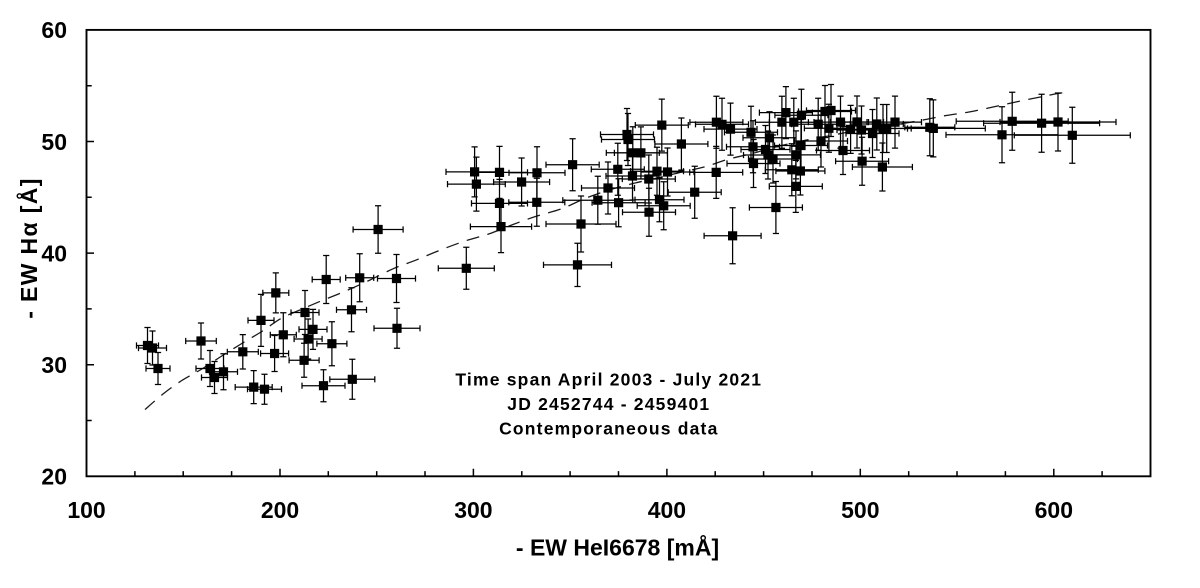 The image size is (1200, 588). Describe the element at coordinates (608, 404) in the screenshot. I see `svg-text: JD 2452744 - 2459401` at that location.